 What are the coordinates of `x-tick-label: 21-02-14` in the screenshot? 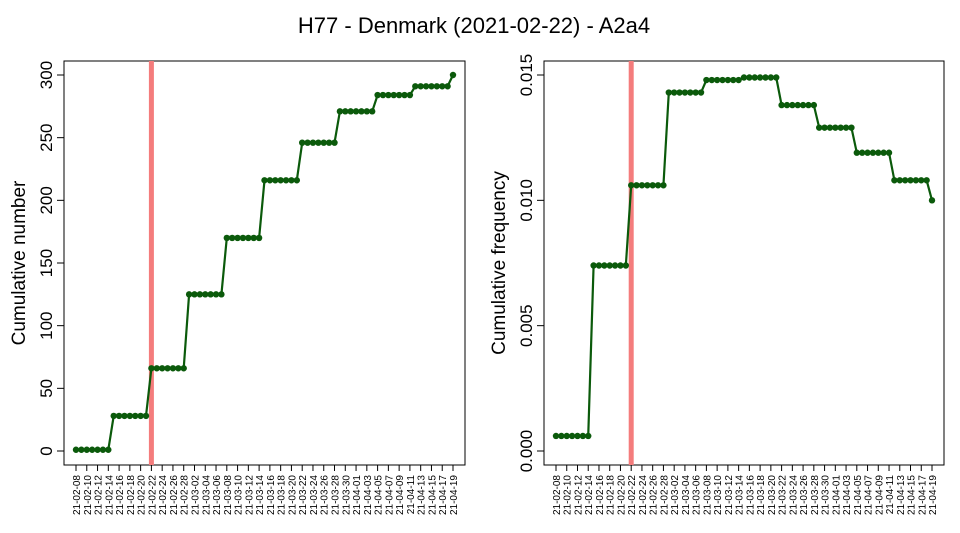 It's located at (589, 495).